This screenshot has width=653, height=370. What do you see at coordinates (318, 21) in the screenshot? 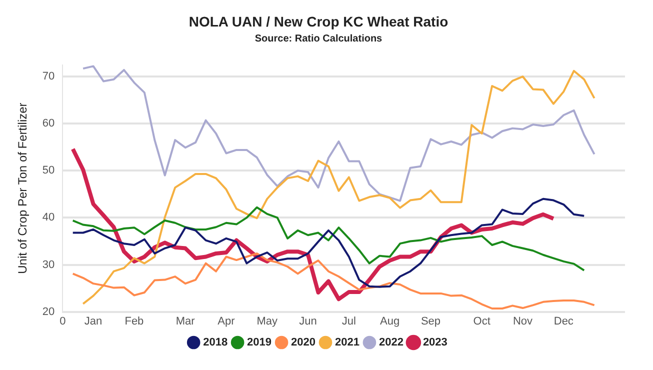
I see `chart-title: NOLA UAN / New Crop KC Wheat Ratio` at bounding box center [318, 21].